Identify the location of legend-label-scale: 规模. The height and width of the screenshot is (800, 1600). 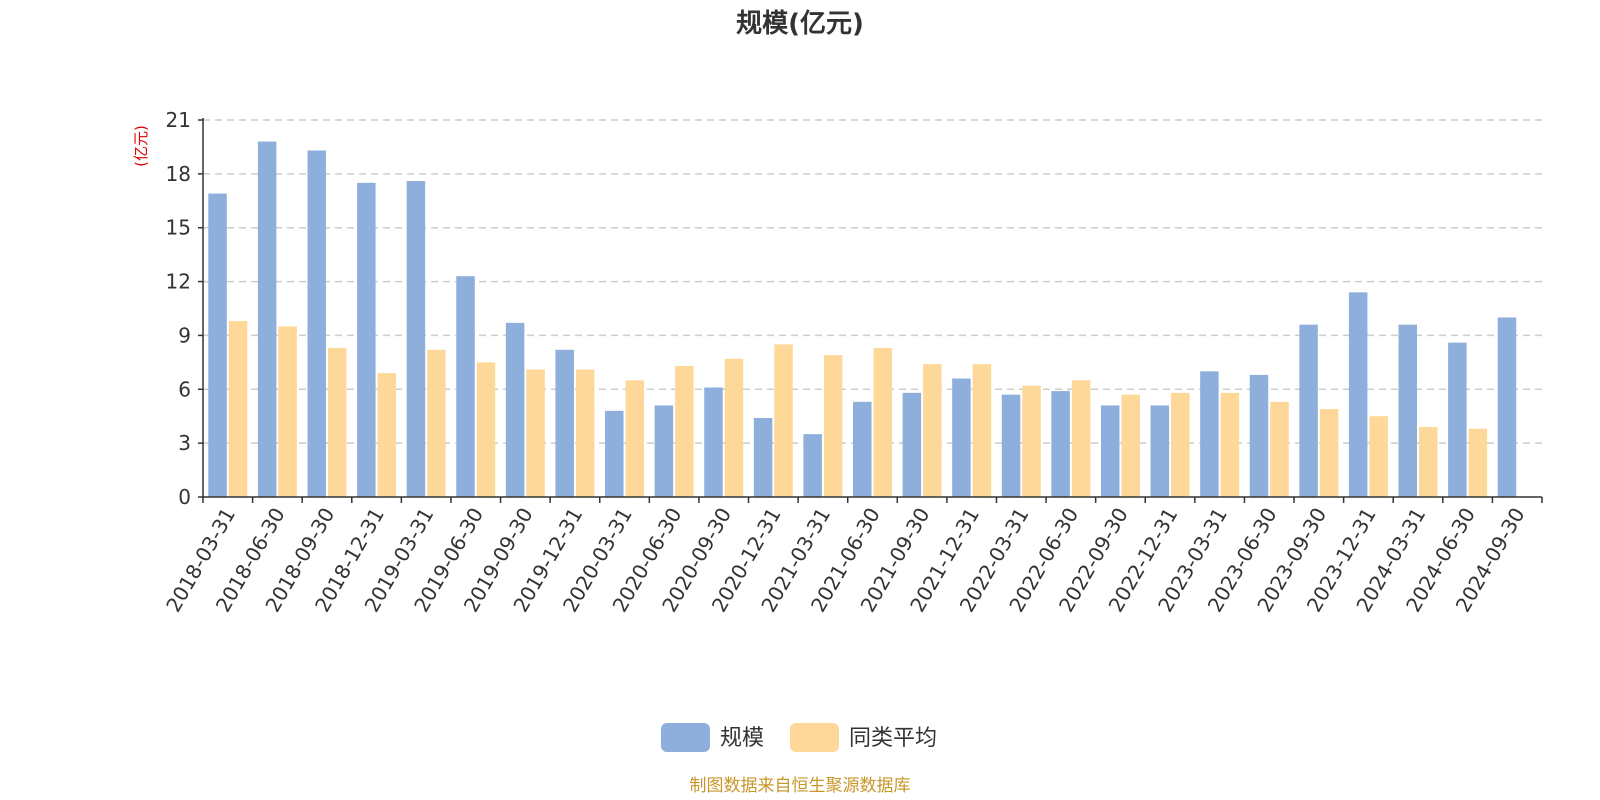
(742, 738).